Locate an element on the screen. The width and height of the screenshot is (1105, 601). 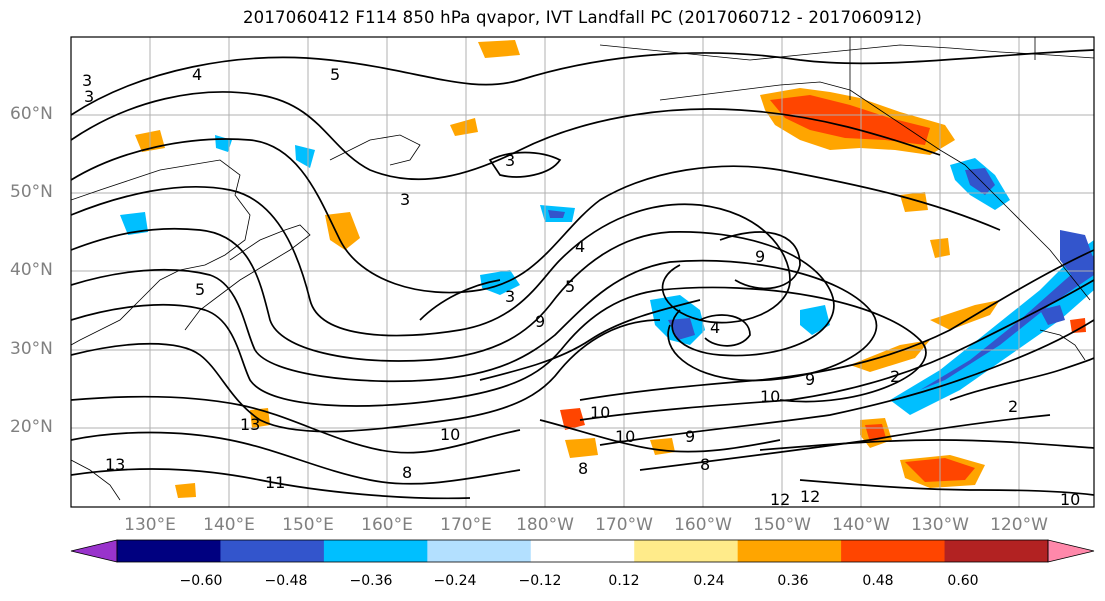
scattered-positive-patch is located at coordinates (342, 231).